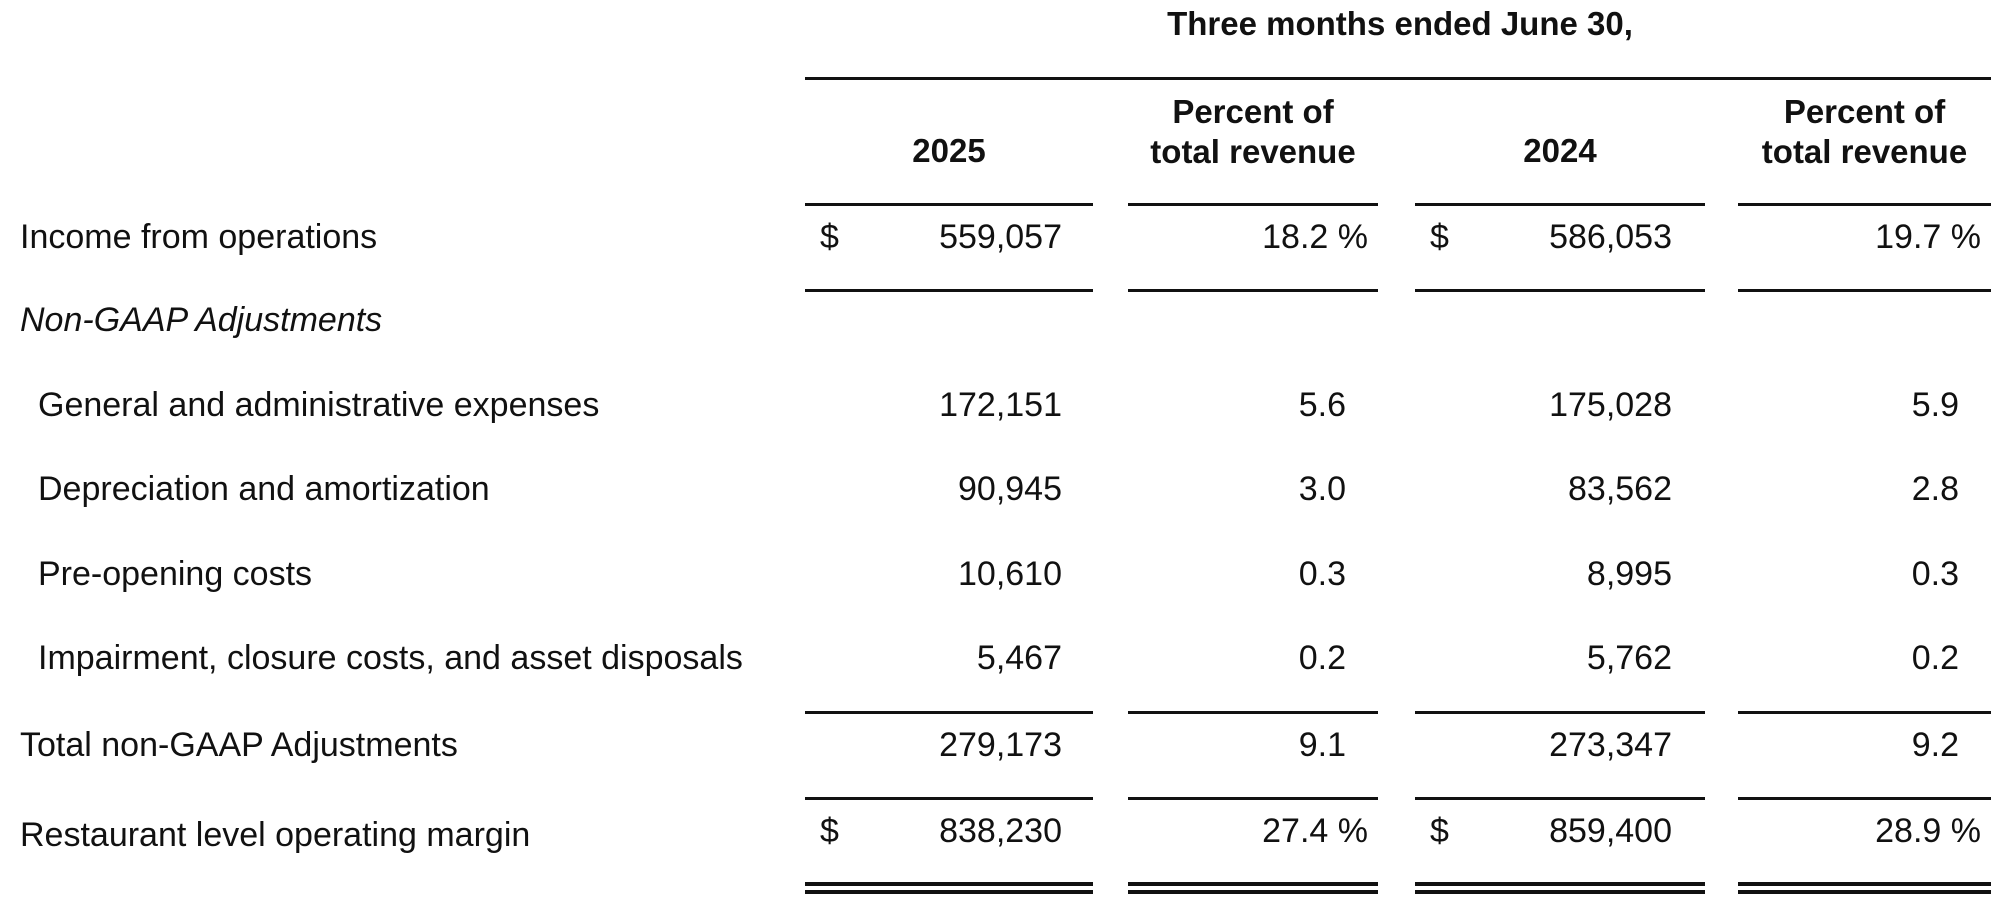 This screenshot has height=898, width=2012. Describe the element at coordinates (1253, 111) in the screenshot. I see `column-header-percent-2025-line1: Percent of` at that location.